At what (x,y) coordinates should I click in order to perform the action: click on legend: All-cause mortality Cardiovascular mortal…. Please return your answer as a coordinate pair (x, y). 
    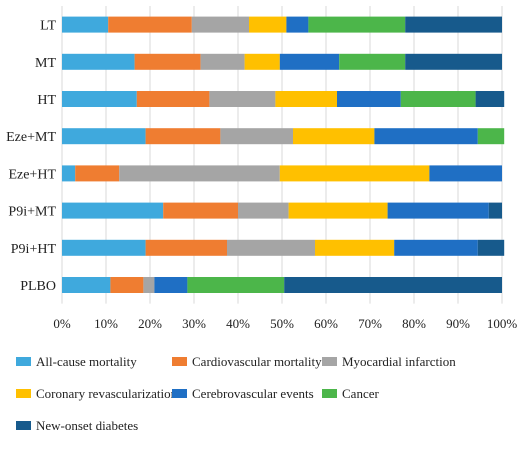
    Looking at the image, I should click on (236, 393).